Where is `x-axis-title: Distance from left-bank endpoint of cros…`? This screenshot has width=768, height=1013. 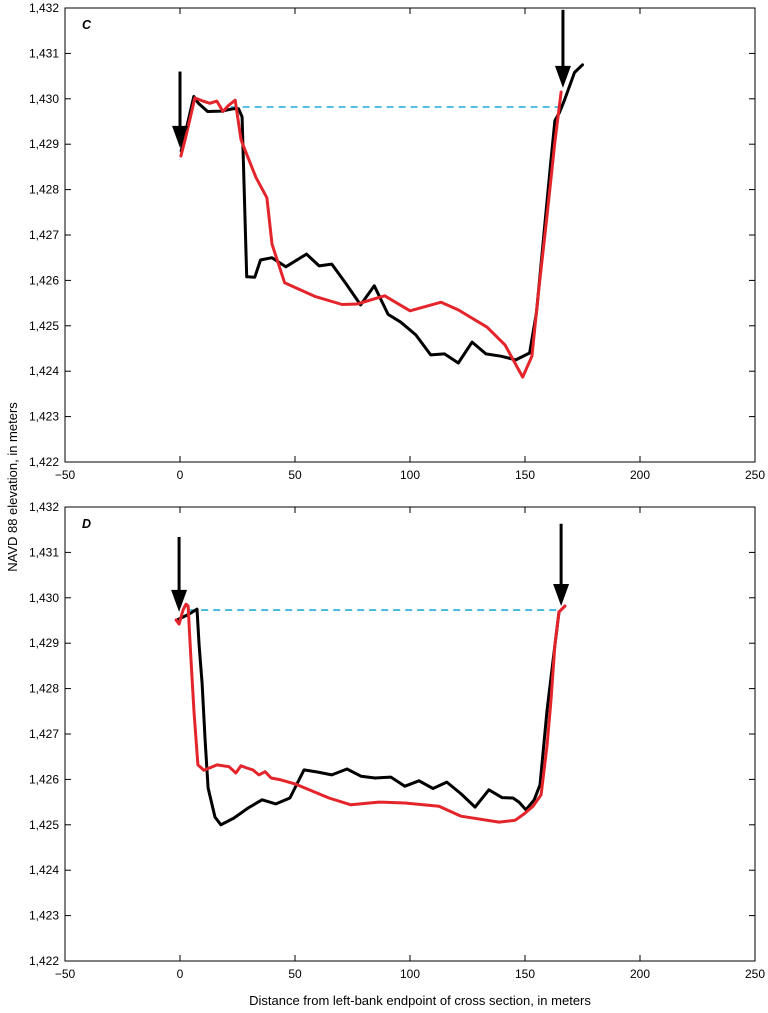
x-axis-title: Distance from left-bank endpoint of cros… is located at coordinates (420, 1000).